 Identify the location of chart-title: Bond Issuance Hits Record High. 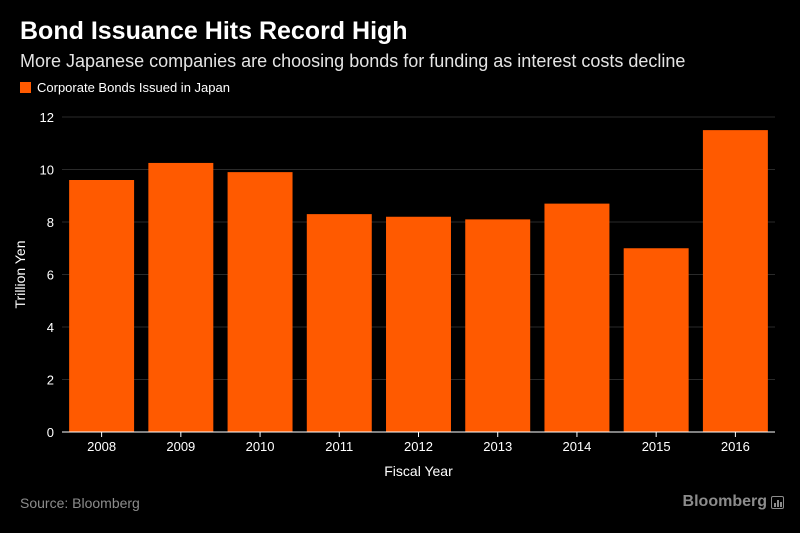
(214, 31).